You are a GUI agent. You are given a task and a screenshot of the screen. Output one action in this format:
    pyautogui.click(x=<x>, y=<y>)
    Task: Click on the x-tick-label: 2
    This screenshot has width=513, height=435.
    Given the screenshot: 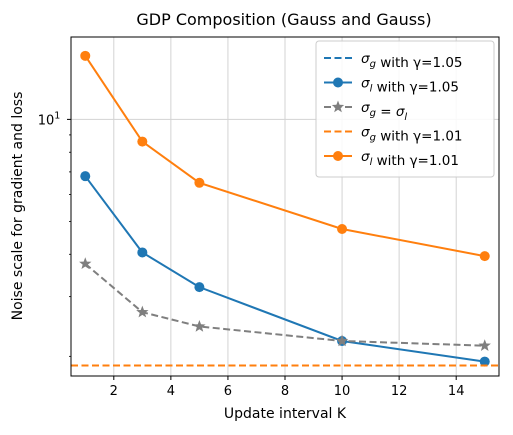 What is the action you would take?
    pyautogui.click(x=114, y=391)
    